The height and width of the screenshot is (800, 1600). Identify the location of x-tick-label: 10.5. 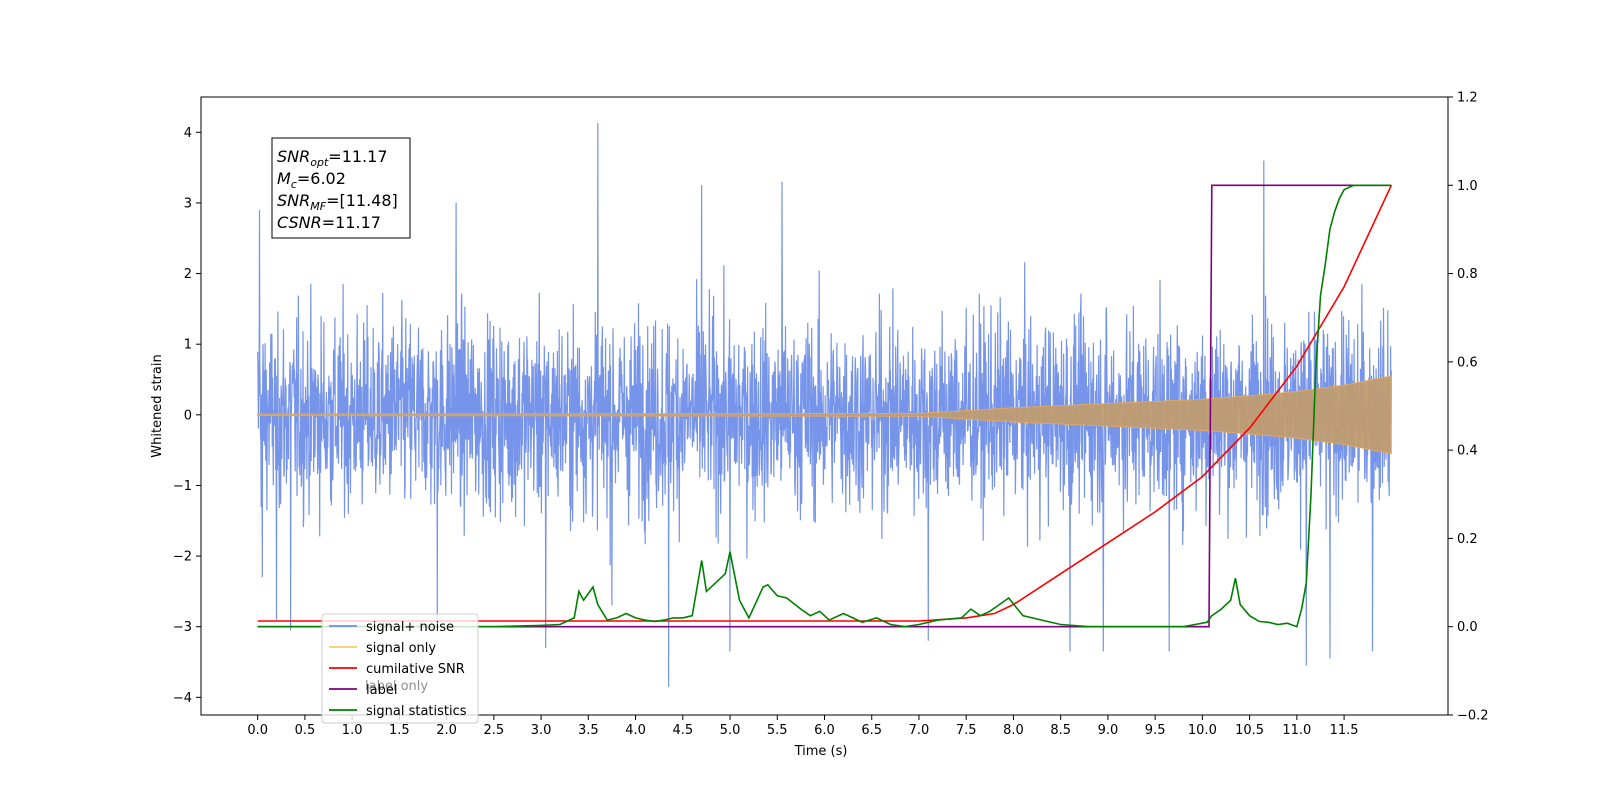
(1249, 730).